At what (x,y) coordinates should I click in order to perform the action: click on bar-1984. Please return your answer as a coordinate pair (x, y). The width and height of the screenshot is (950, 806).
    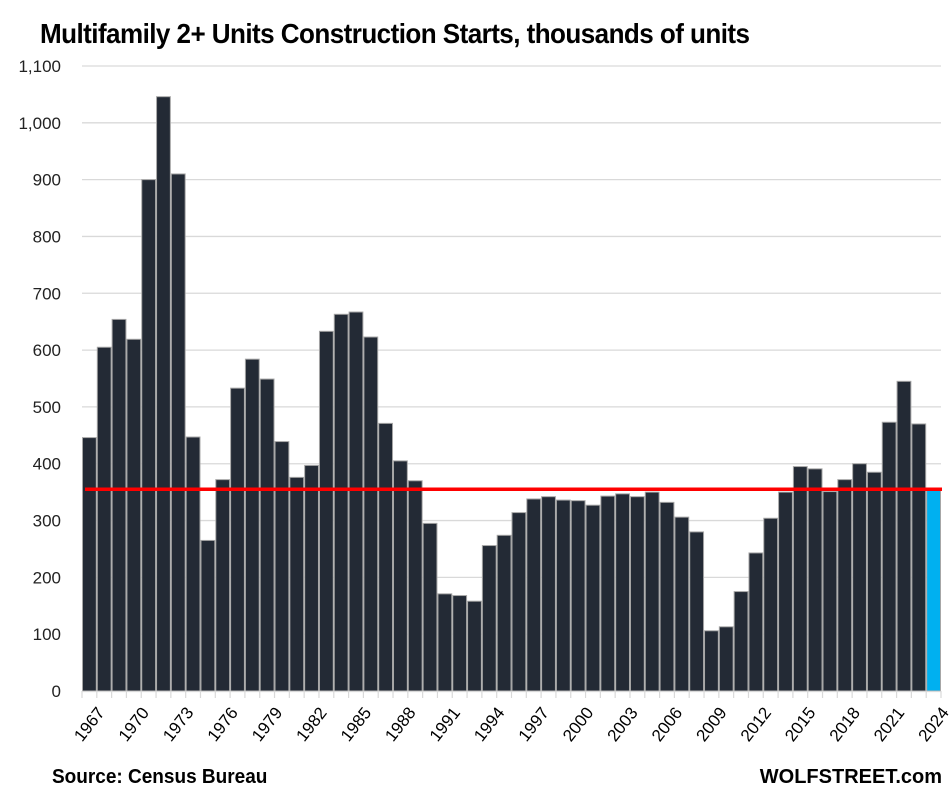
    Looking at the image, I should click on (341, 502).